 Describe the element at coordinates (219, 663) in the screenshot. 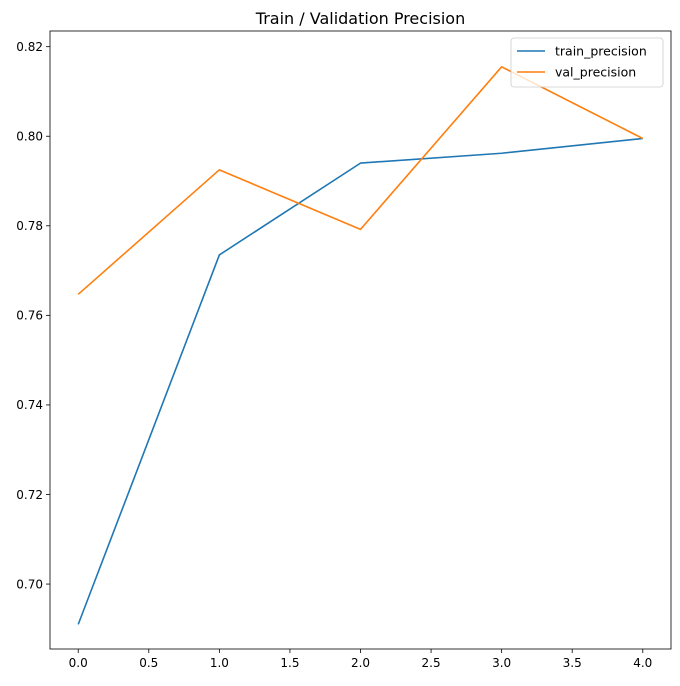

I see `x-tick-label: 1.0` at that location.